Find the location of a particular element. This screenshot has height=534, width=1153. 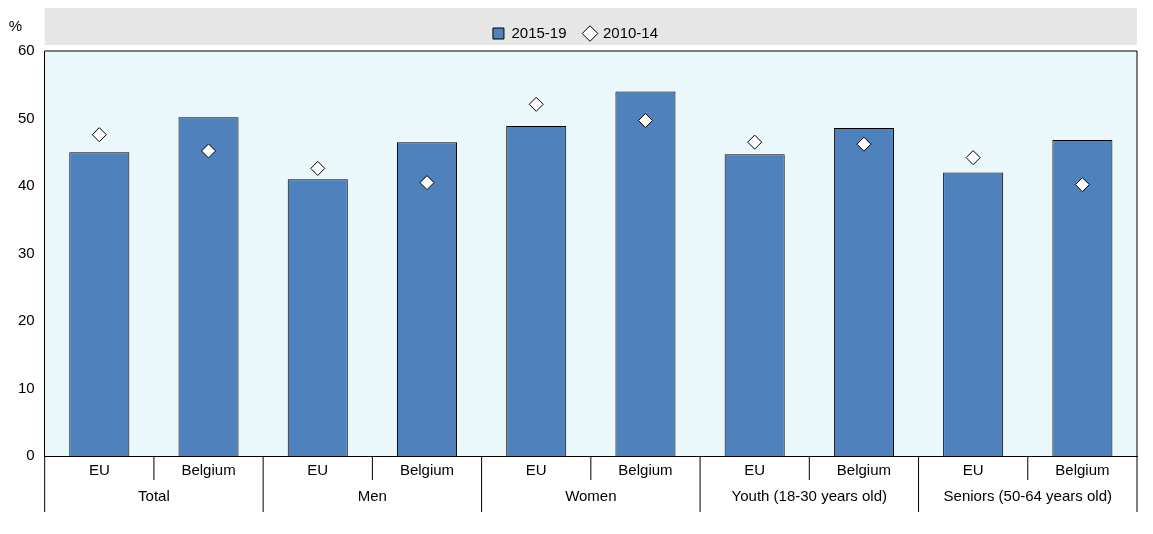

text: Women is located at coordinates (591, 496).